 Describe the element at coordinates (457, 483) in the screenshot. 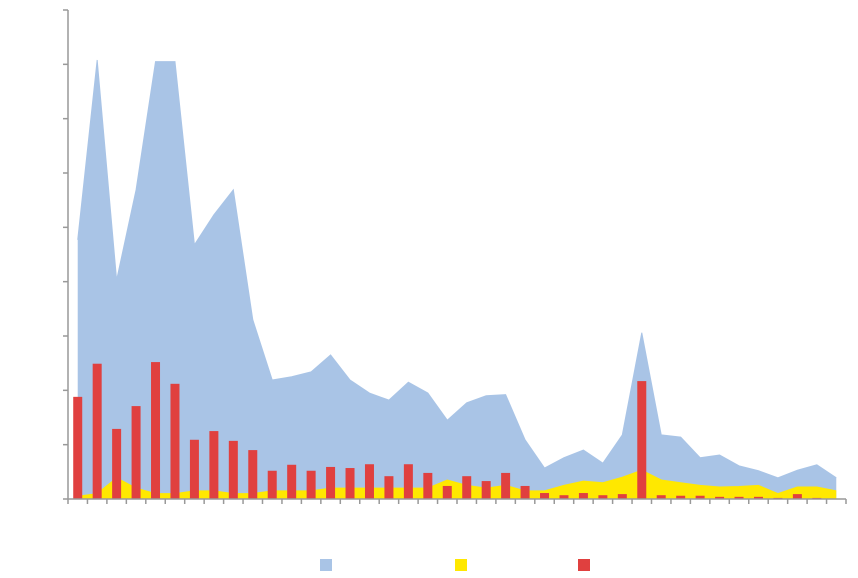

I see `area-line` at that location.